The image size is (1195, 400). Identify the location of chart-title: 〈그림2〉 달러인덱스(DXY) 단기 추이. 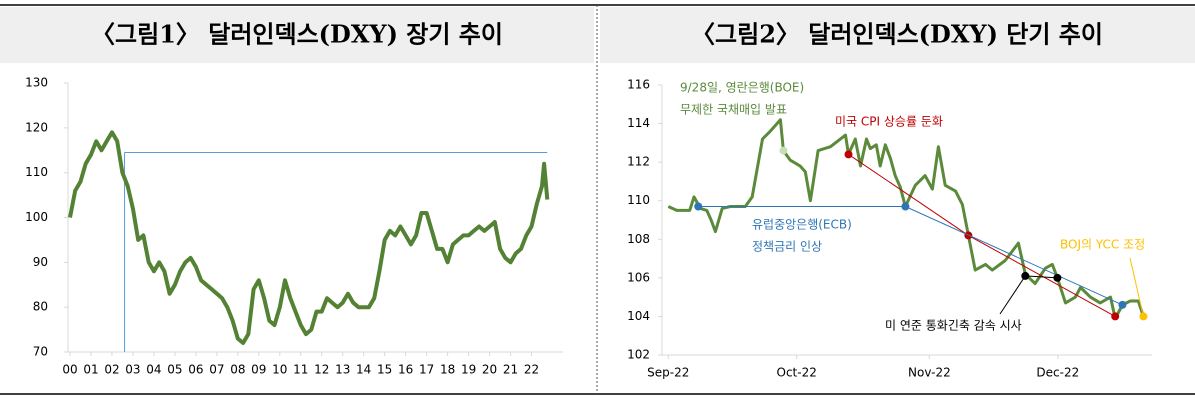
(897, 34).